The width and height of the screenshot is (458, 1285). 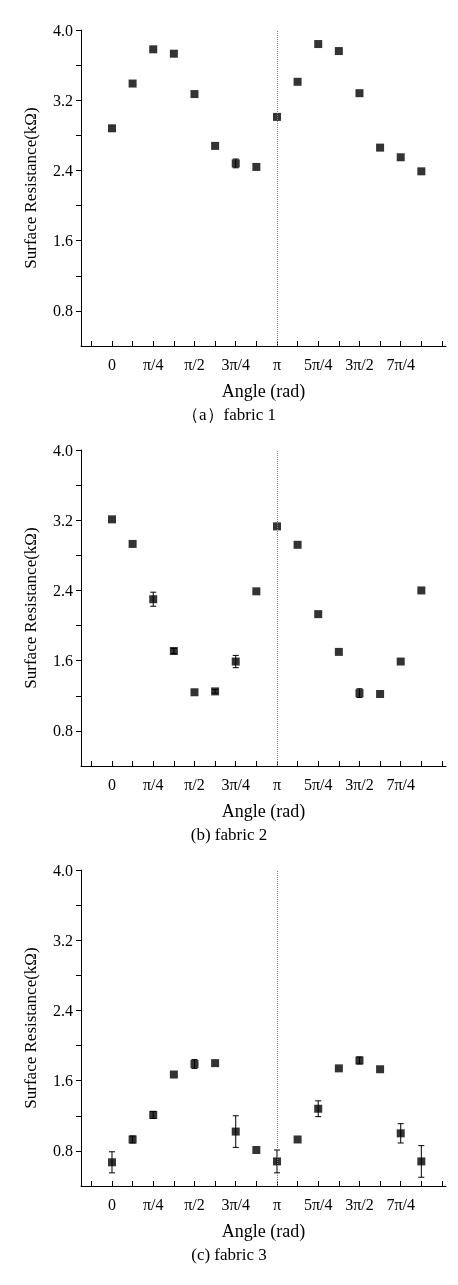 I want to click on text: （a）fabric 1, so click(x=229, y=414).